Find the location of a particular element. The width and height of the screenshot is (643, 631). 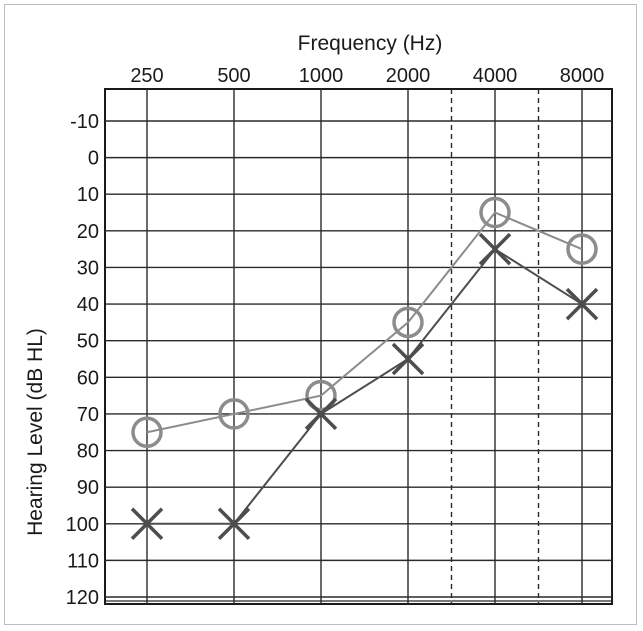

y-axis-title: Hearing Level (dB HL) is located at coordinates (35, 432).